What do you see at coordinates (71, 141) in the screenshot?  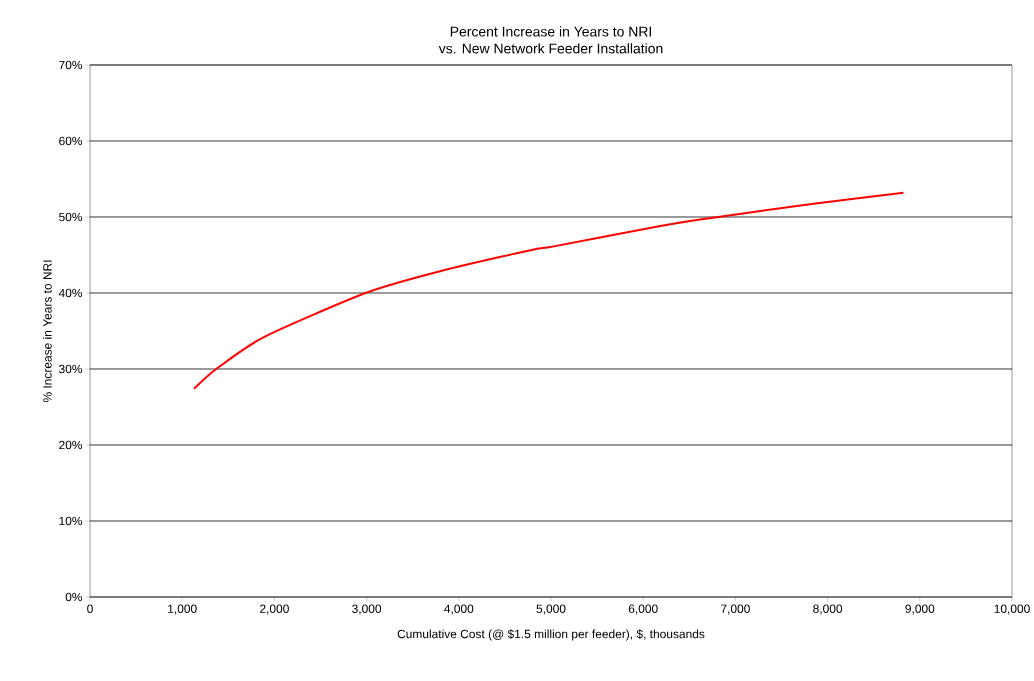 I see `y-tick-label: 60%` at bounding box center [71, 141].